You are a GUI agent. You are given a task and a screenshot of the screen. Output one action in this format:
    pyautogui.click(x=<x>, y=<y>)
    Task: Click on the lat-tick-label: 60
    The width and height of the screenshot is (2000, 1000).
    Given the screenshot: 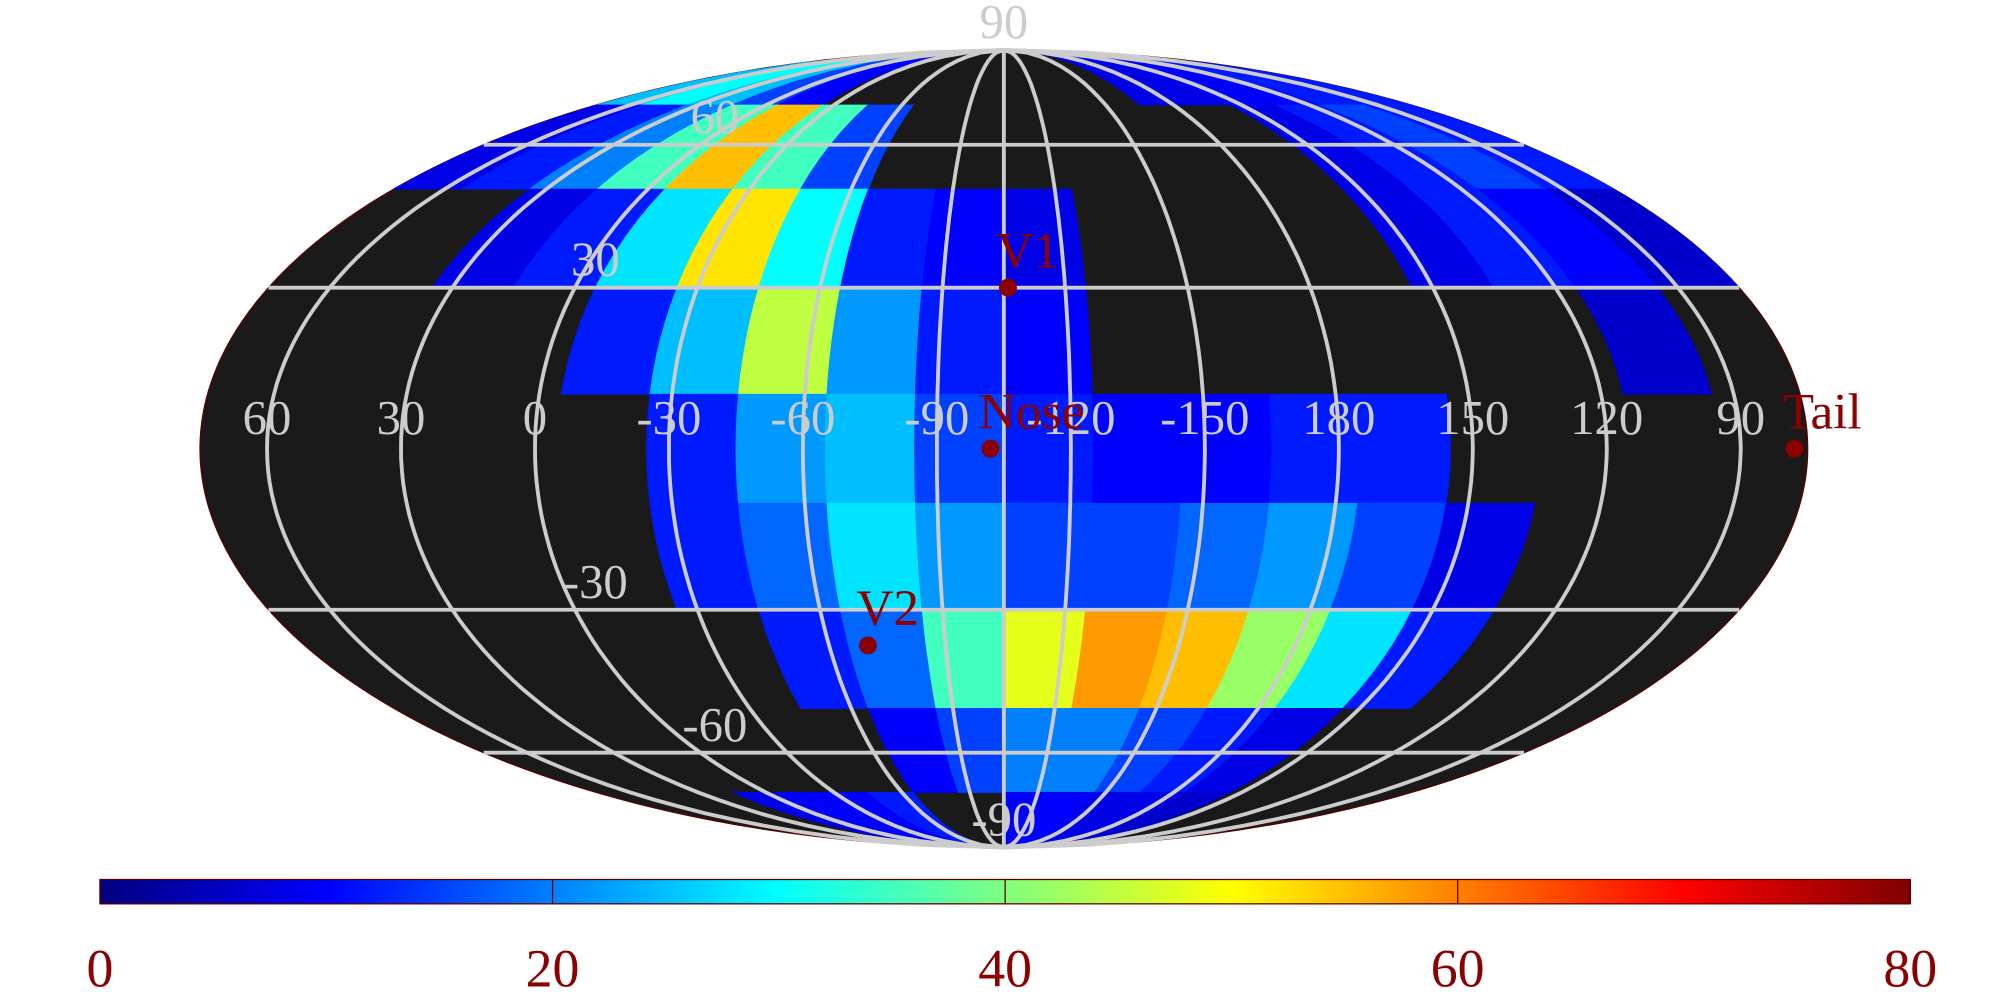 What is the action you would take?
    pyautogui.click(x=715, y=117)
    